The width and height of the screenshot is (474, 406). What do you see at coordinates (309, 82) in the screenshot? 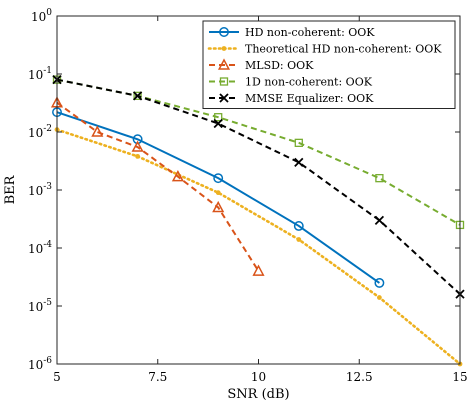
I see `legend-label: 1D non-coherent: OOK` at bounding box center [309, 82].